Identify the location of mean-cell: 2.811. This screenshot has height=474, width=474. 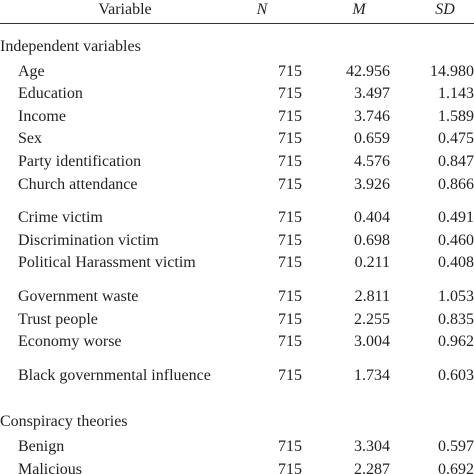
(372, 296).